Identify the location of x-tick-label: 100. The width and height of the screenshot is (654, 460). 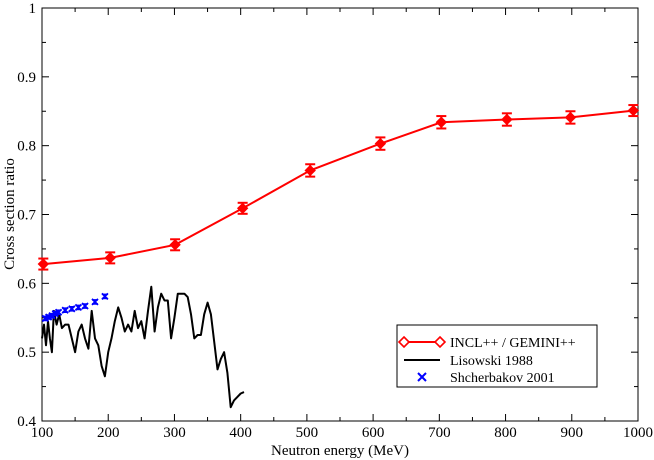
(42, 433).